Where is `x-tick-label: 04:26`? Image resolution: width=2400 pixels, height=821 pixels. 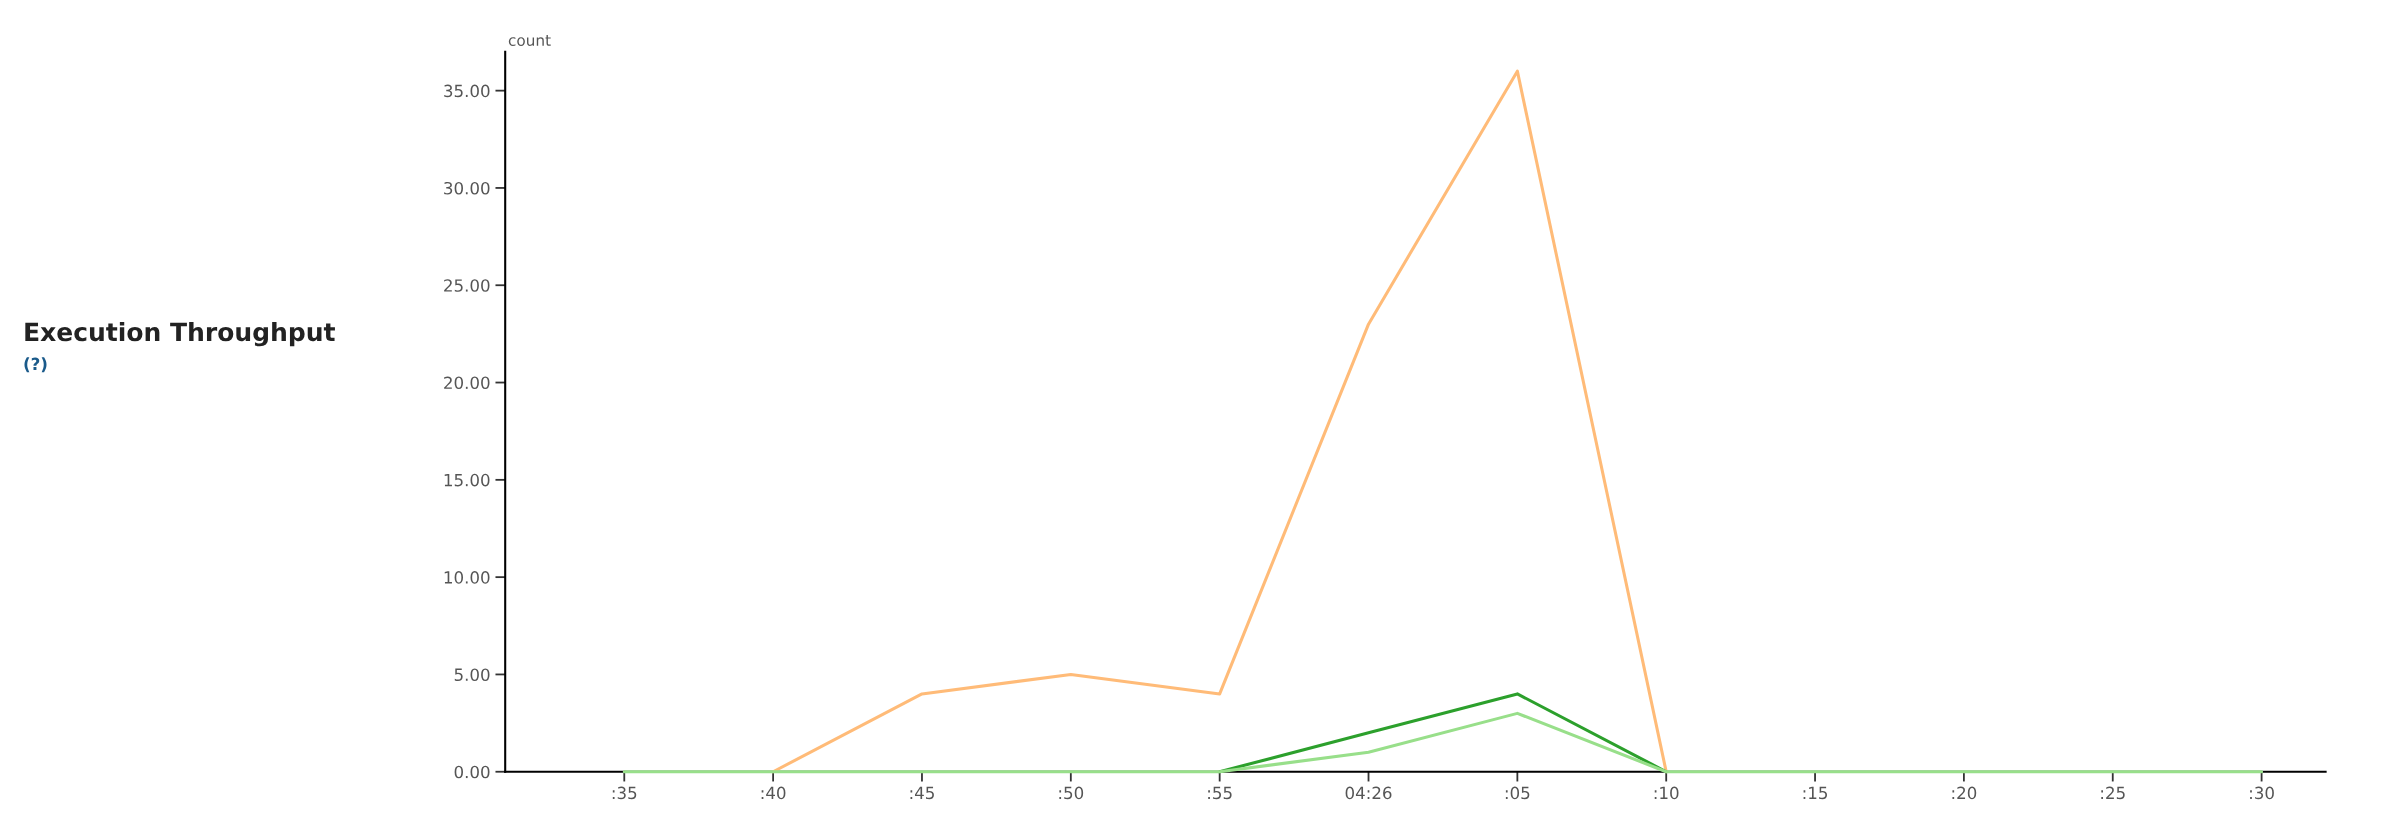 x-tick-label: 04:26 is located at coordinates (1368, 793).